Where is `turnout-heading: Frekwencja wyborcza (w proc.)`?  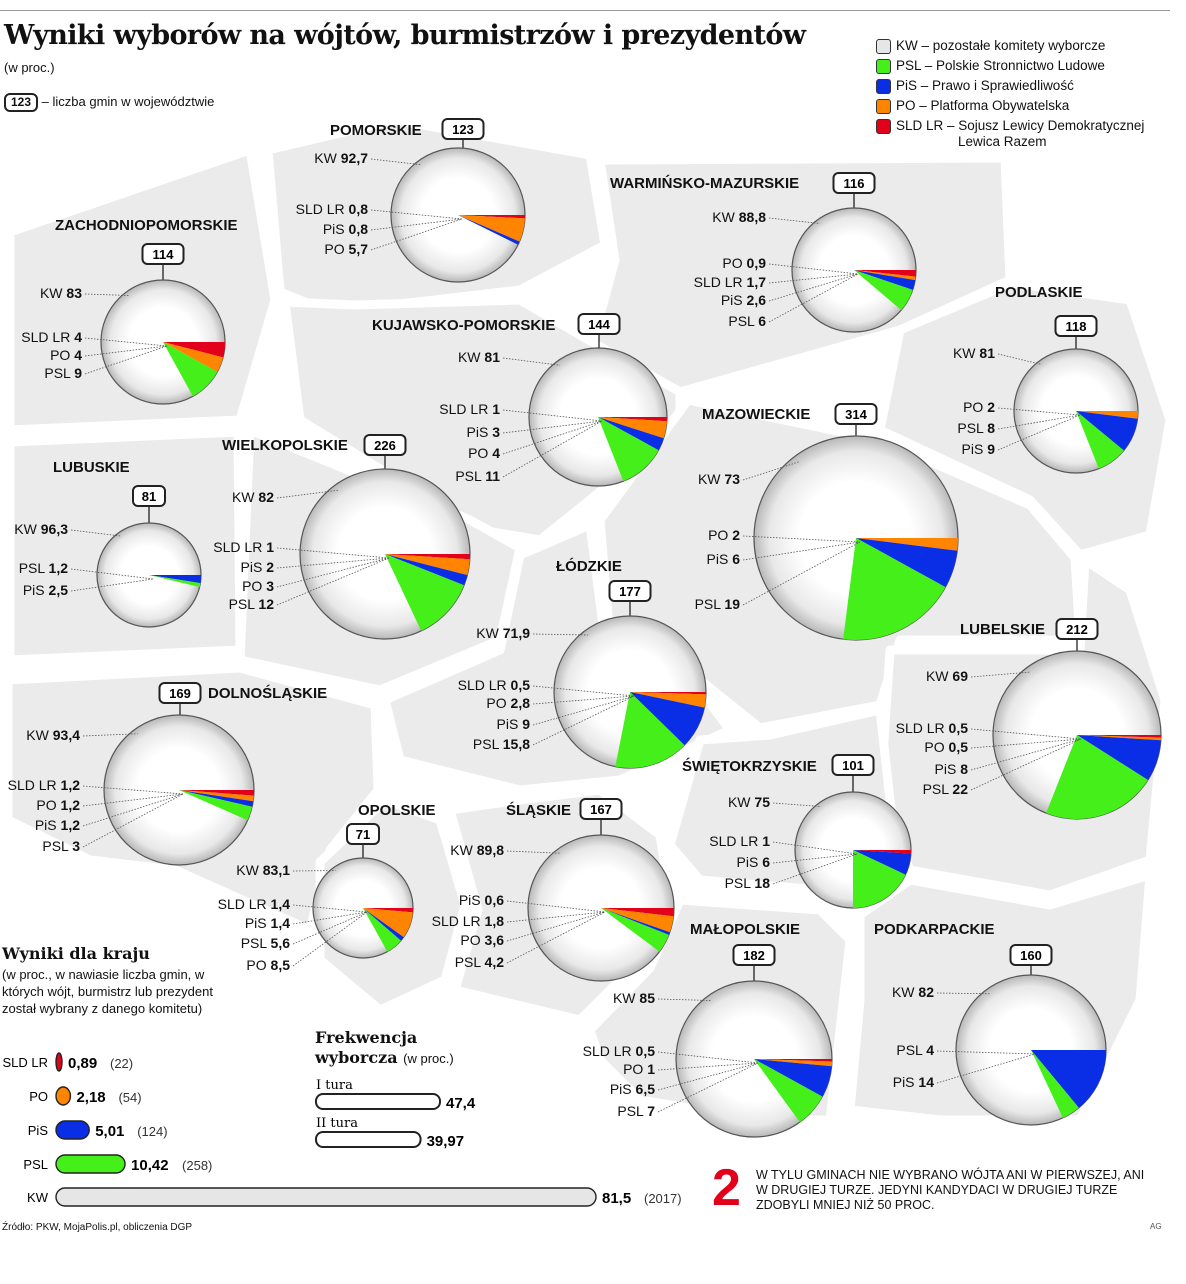
turnout-heading: Frekwencja wyborcza (w proc.) is located at coordinates (384, 1047).